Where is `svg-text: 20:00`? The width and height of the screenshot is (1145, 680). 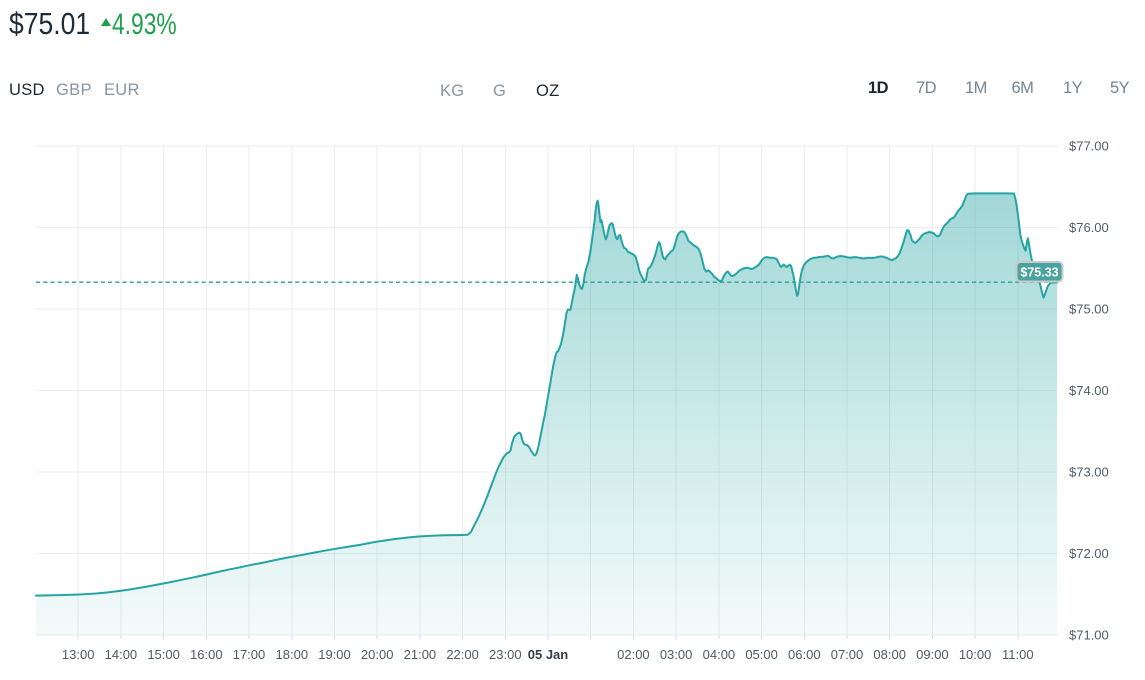 svg-text: 20:00 is located at coordinates (377, 654).